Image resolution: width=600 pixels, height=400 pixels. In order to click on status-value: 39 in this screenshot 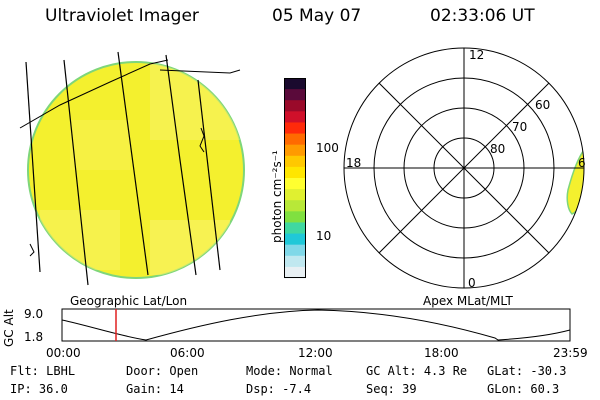, I will do `click(409, 389)`.